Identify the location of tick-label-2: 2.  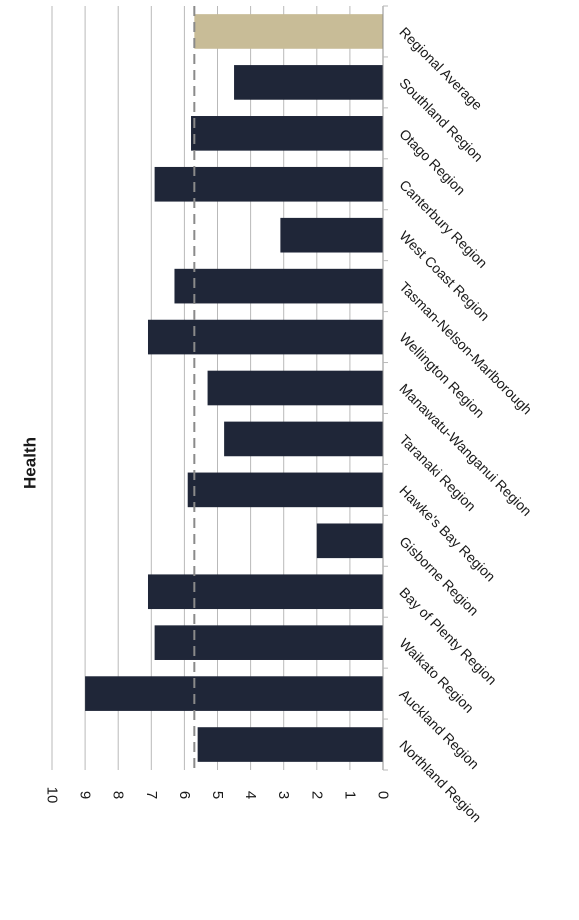
(316, 795).